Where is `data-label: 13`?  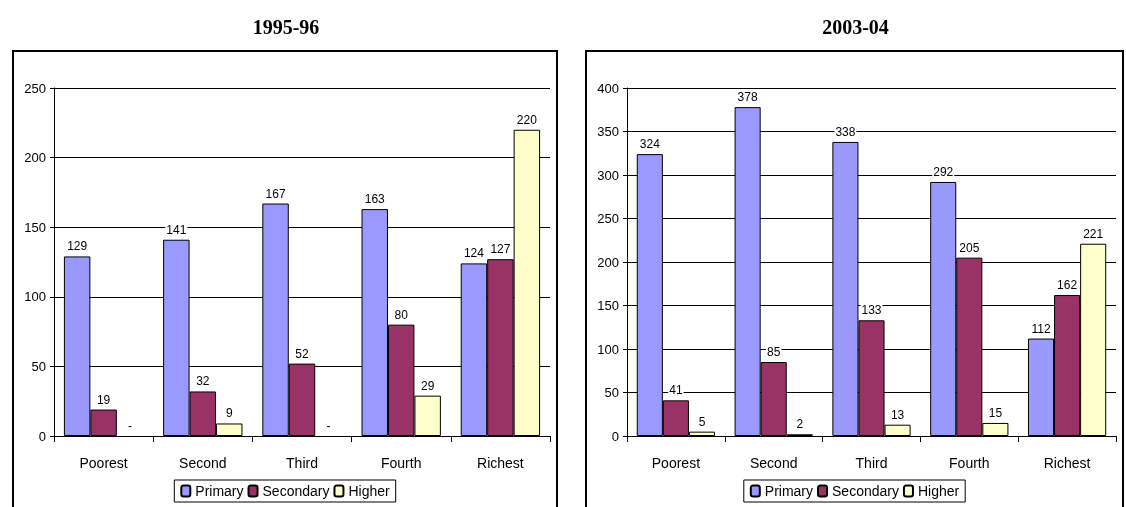
data-label: 13 is located at coordinates (897, 414).